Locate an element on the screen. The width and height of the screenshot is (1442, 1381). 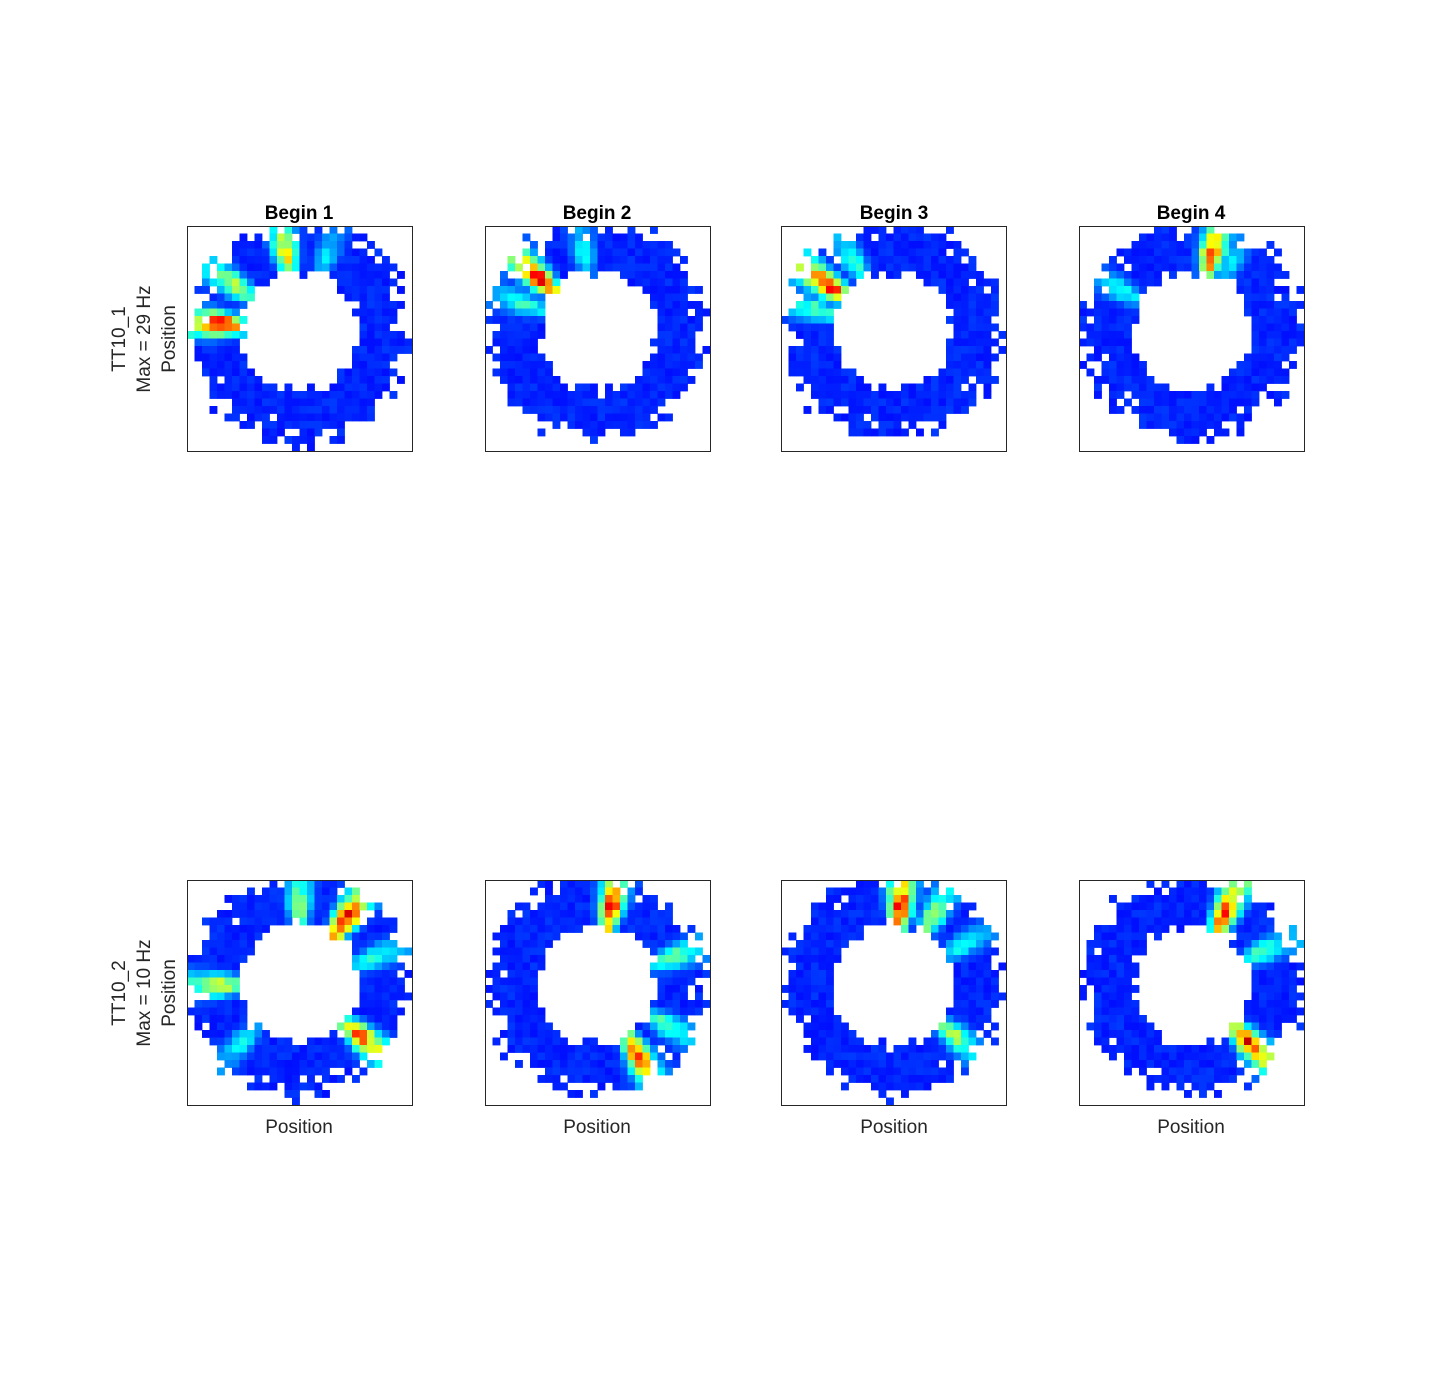
row-1-cell-label: TT10_1 is located at coordinates (119, 338).